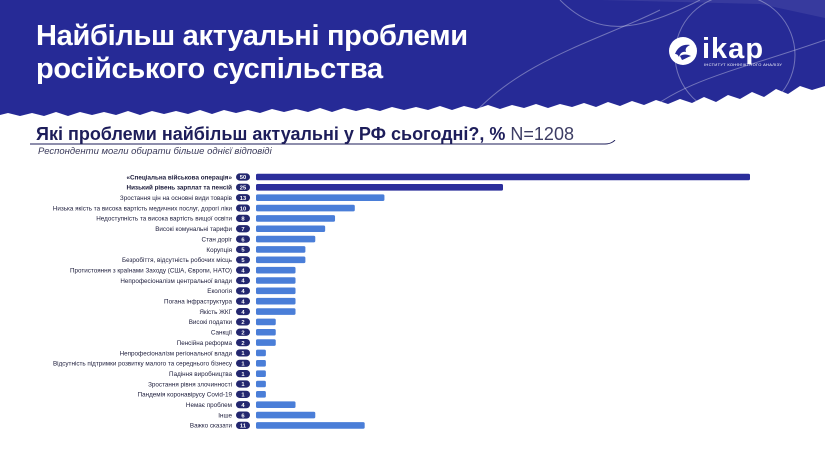  What do you see at coordinates (180, 188) in the screenshot?
I see `category-label: Низький рівень зарплат та пенсій` at bounding box center [180, 188].